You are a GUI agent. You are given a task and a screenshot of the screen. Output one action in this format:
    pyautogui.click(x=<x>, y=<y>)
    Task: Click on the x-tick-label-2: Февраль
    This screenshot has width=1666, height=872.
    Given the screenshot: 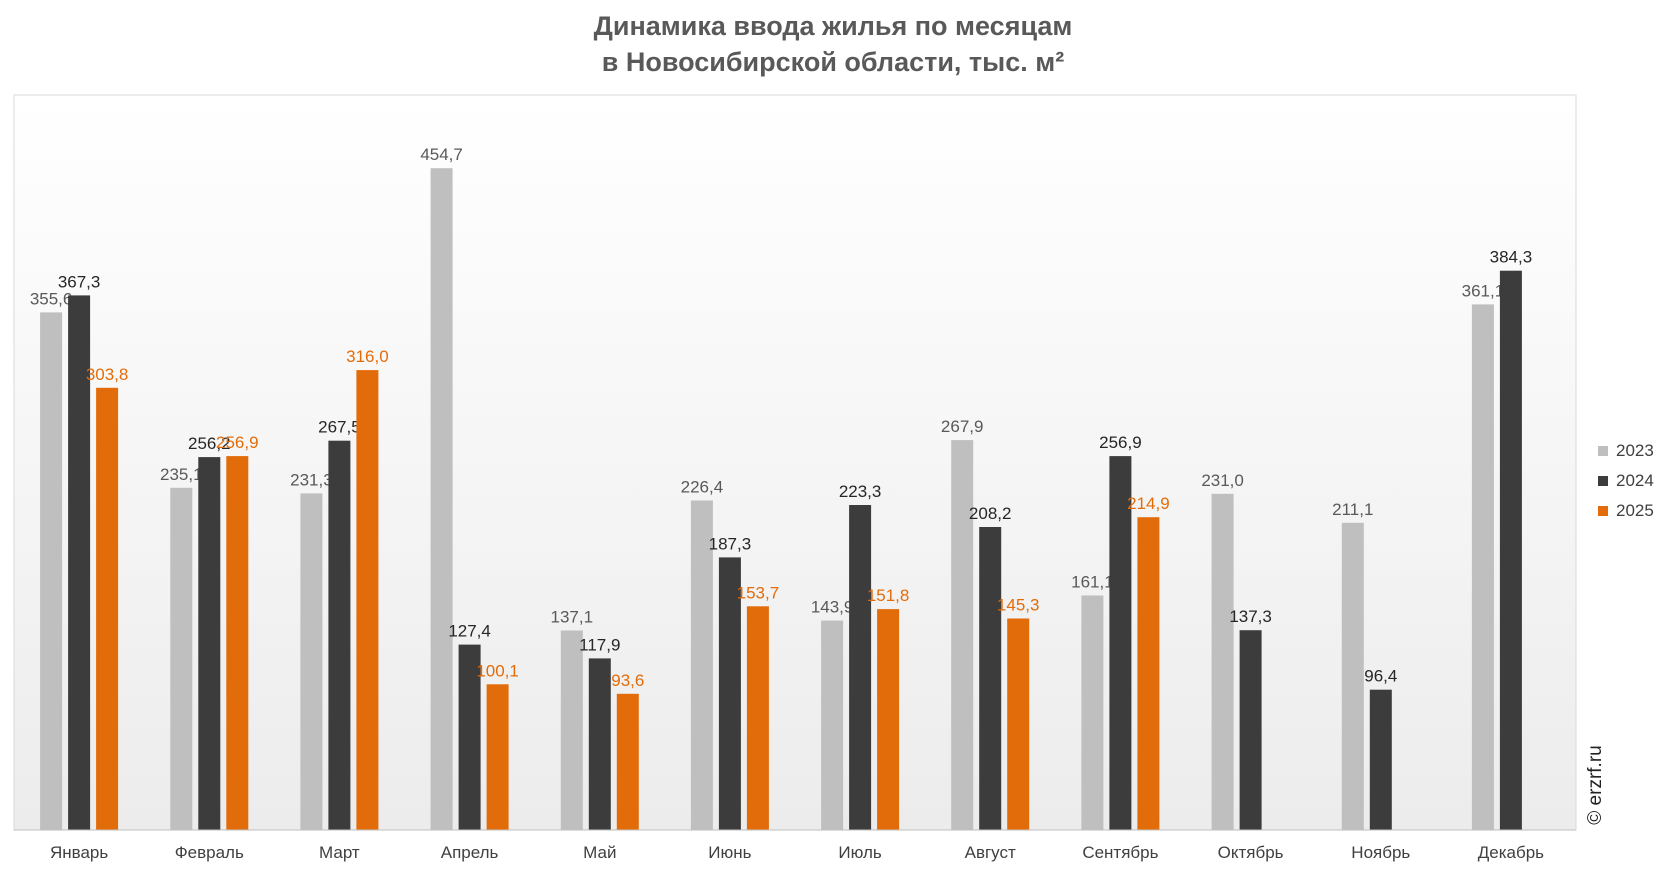 What is the action you would take?
    pyautogui.click(x=209, y=852)
    